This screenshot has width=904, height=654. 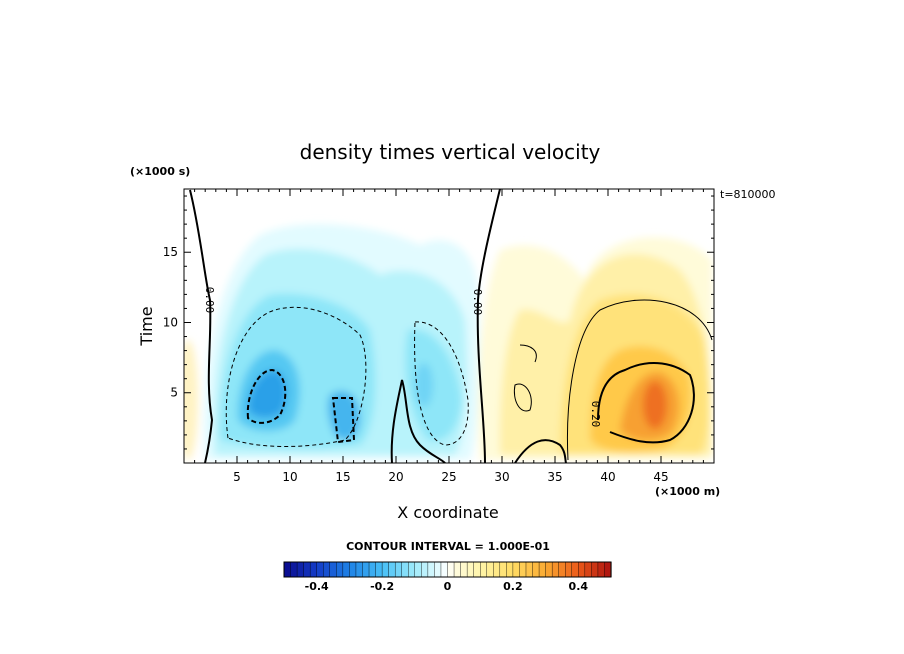 What do you see at coordinates (660, 477) in the screenshot?
I see `x-tick-label: 45` at bounding box center [660, 477].